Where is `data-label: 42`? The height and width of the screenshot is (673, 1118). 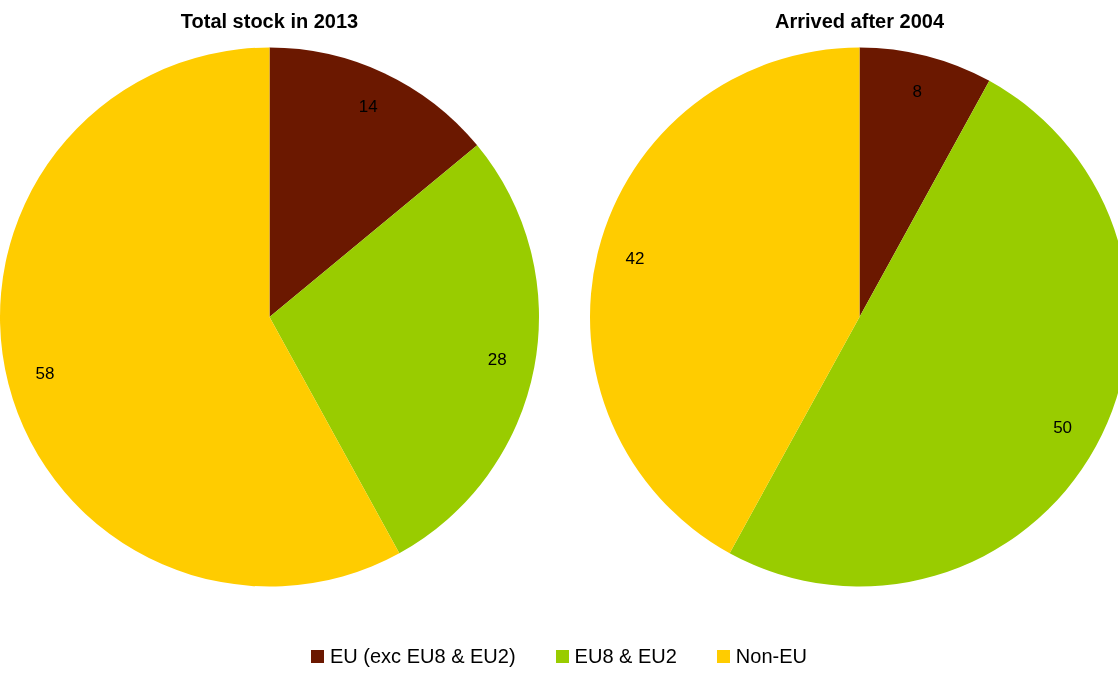
data-label: 42 is located at coordinates (635, 259).